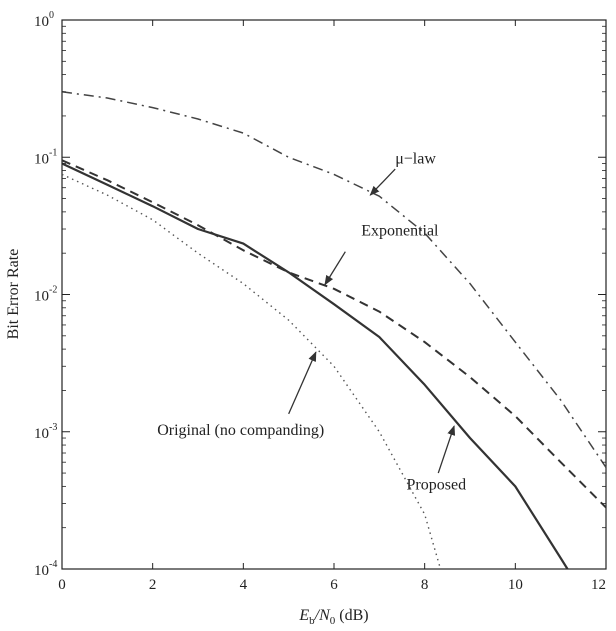 Image resolution: width=616 pixels, height=631 pixels. I want to click on y-tick-label: 10⁻², so click(45, 295).